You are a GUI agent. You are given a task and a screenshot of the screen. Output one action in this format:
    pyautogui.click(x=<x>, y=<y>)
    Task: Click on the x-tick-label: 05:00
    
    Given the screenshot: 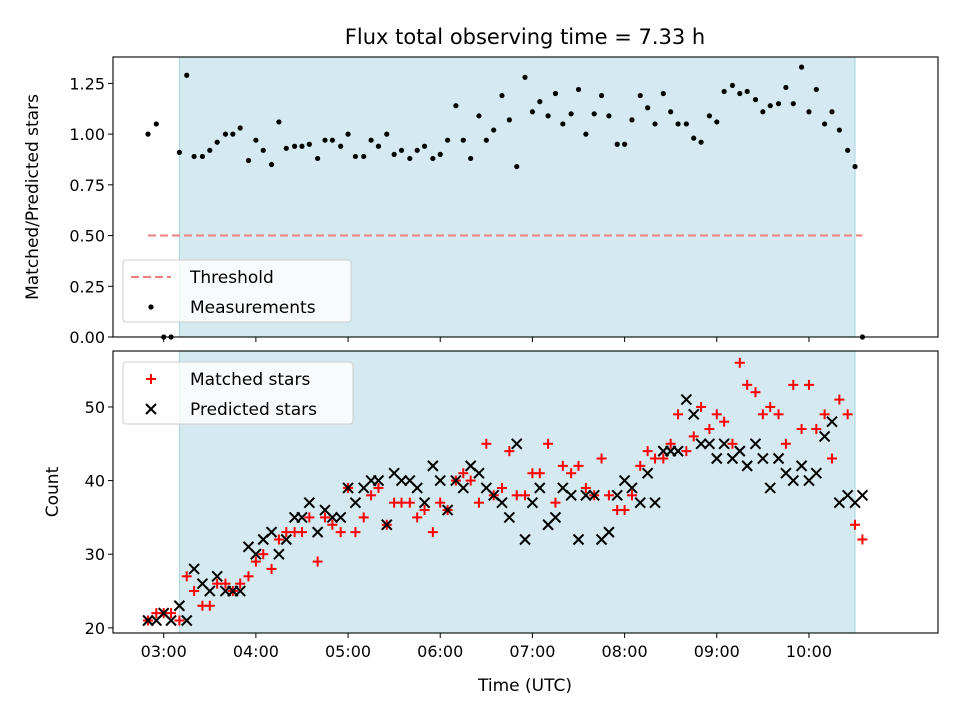 What is the action you would take?
    pyautogui.click(x=348, y=651)
    